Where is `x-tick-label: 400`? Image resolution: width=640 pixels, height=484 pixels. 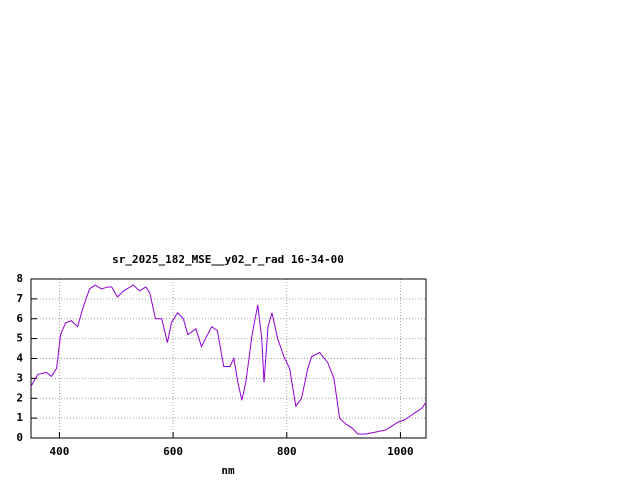
x-tick-label: 400 is located at coordinates (59, 451).